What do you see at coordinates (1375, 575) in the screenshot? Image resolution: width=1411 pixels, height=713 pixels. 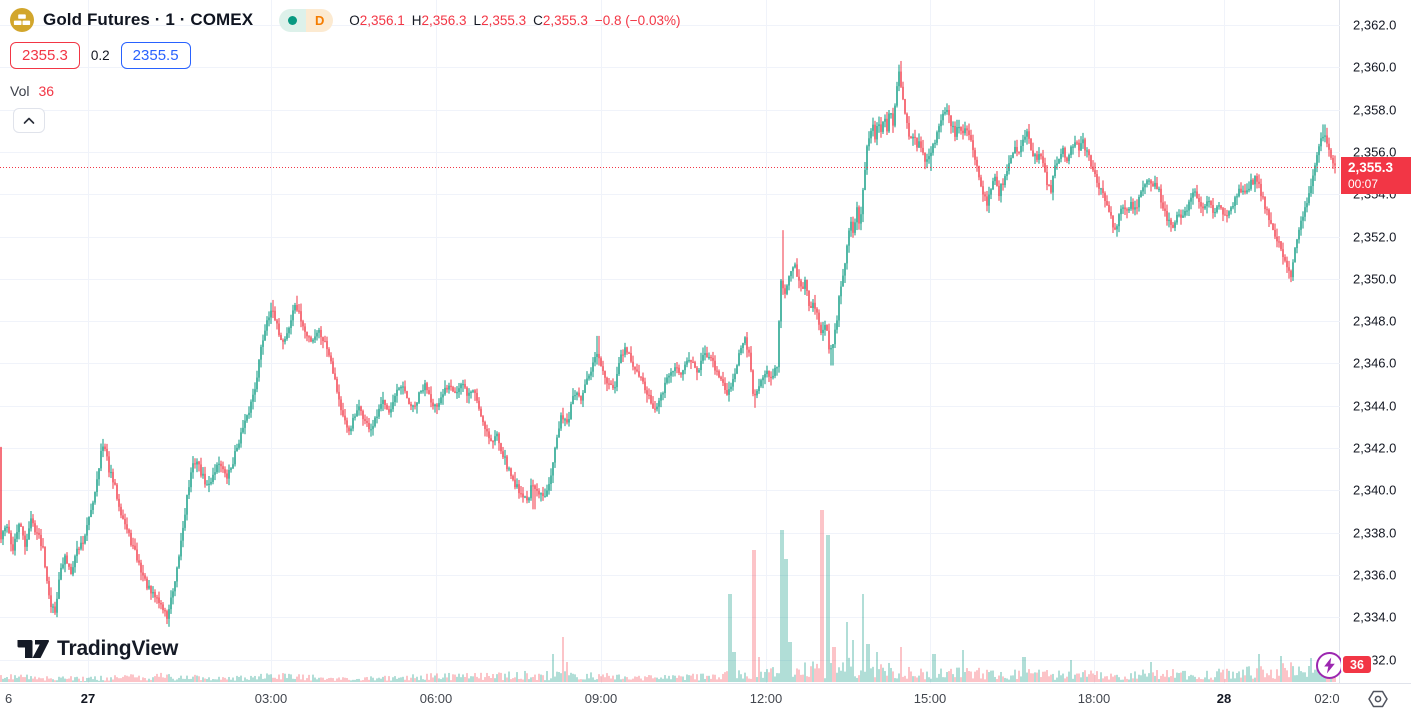 I see `price-tick: 2,336.0` at bounding box center [1375, 575].